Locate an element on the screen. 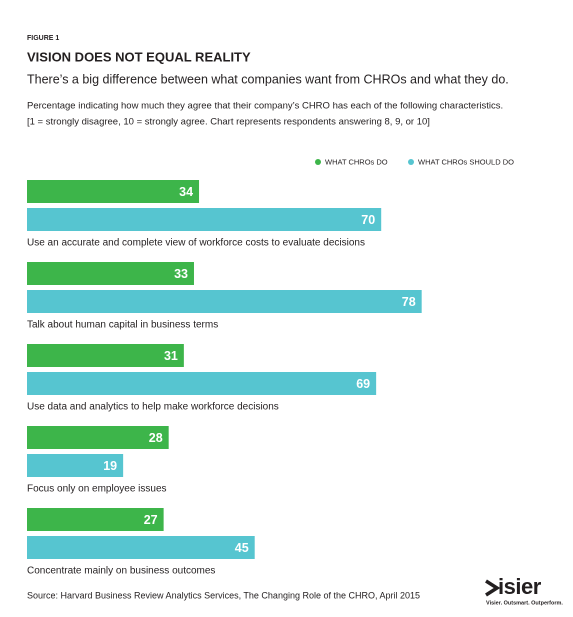  value-label: 34 is located at coordinates (186, 192).